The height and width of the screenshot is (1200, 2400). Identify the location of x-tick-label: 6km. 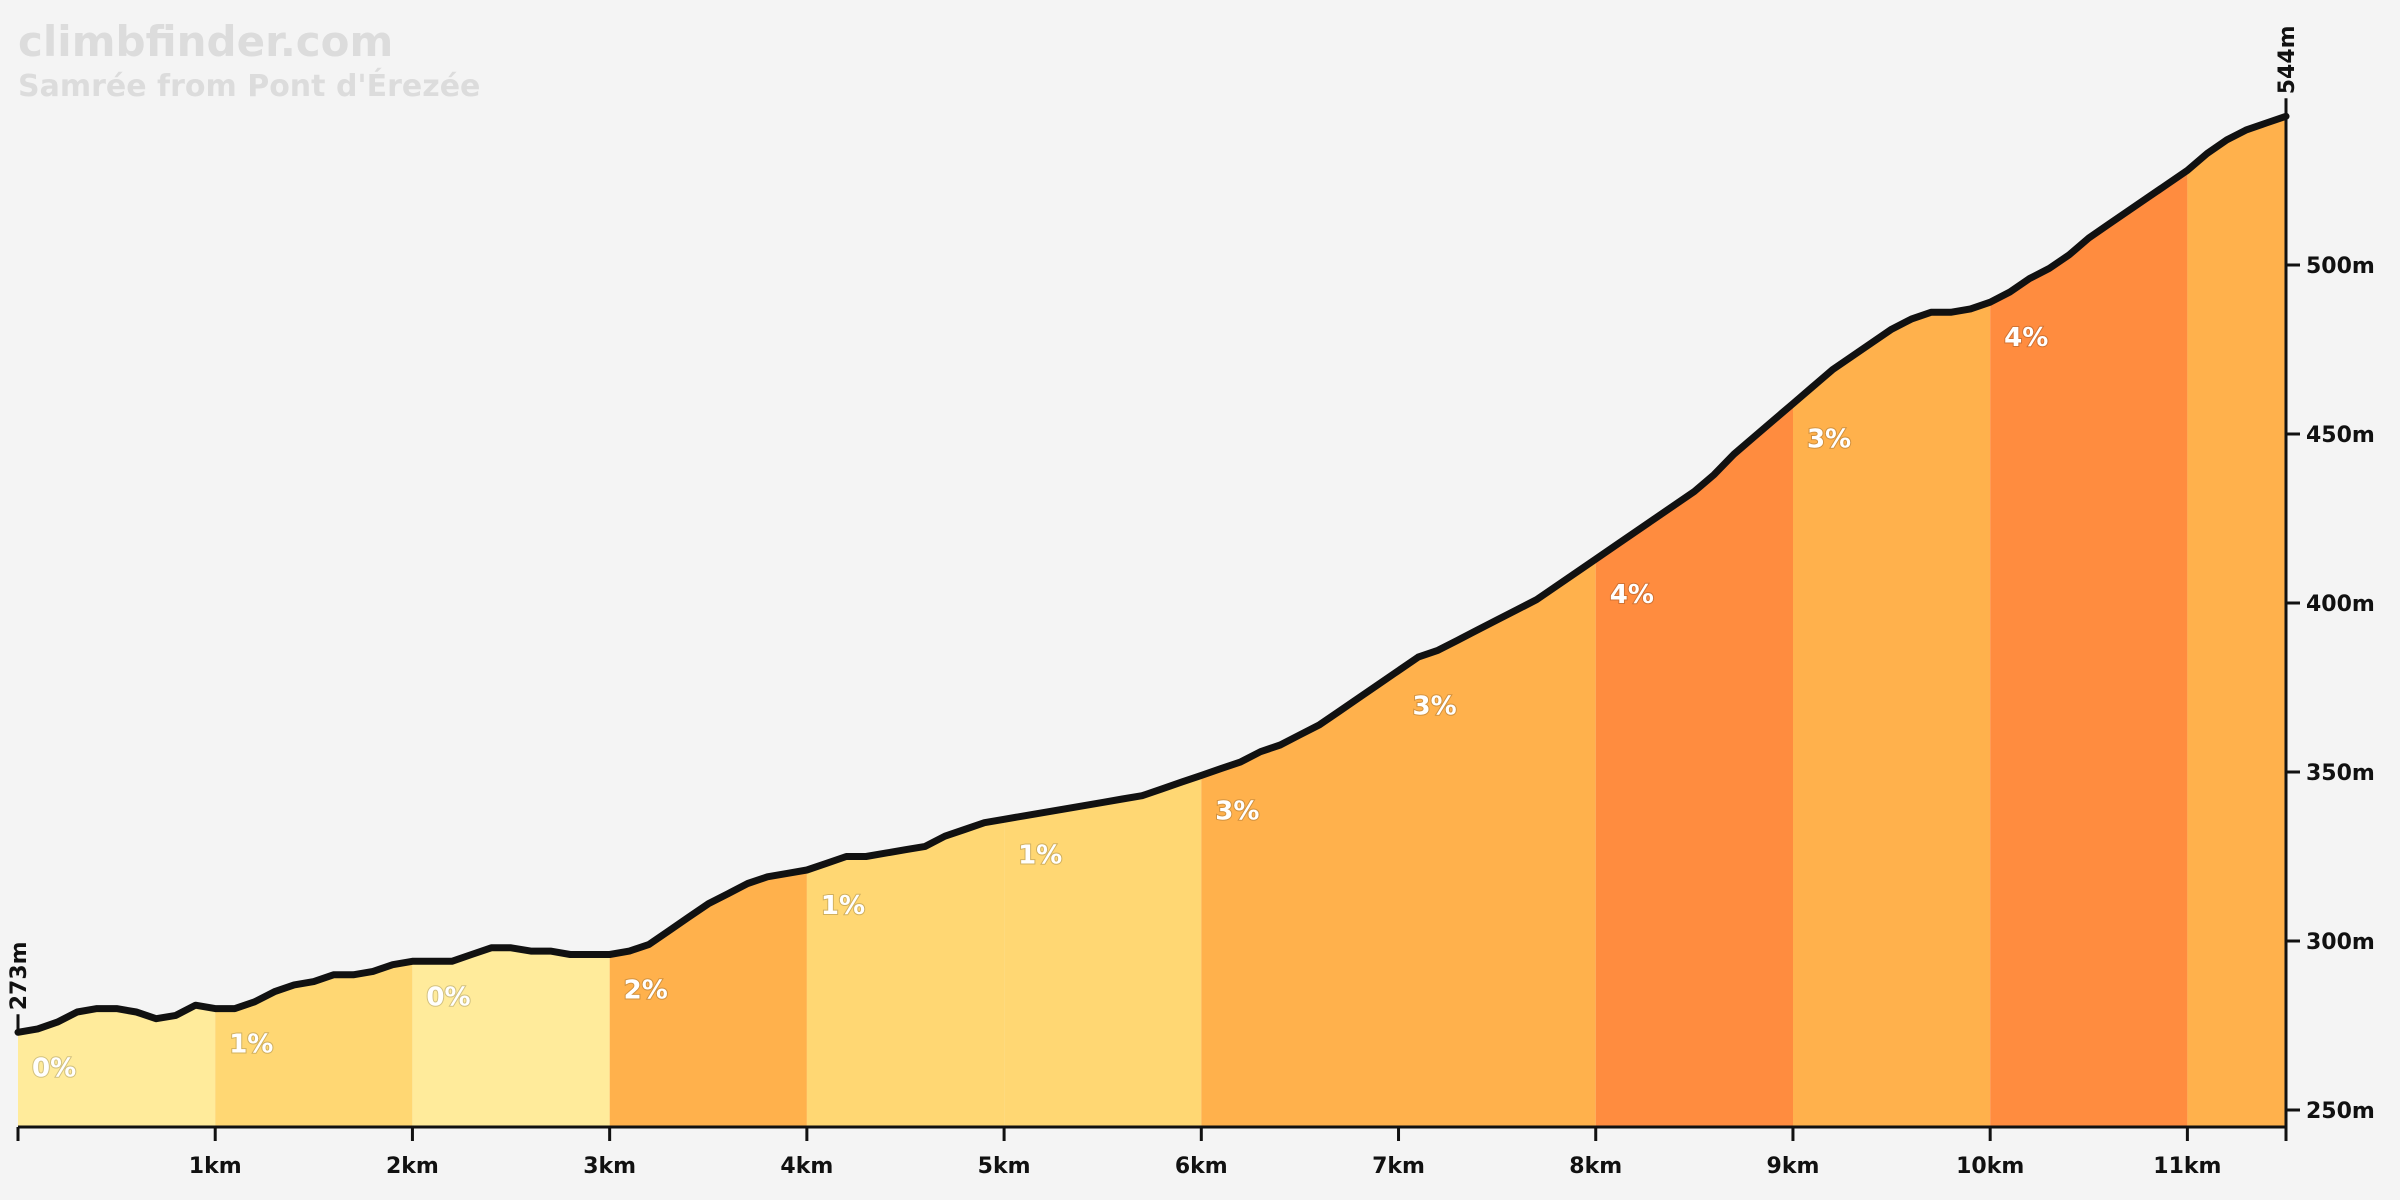
(1201, 1166).